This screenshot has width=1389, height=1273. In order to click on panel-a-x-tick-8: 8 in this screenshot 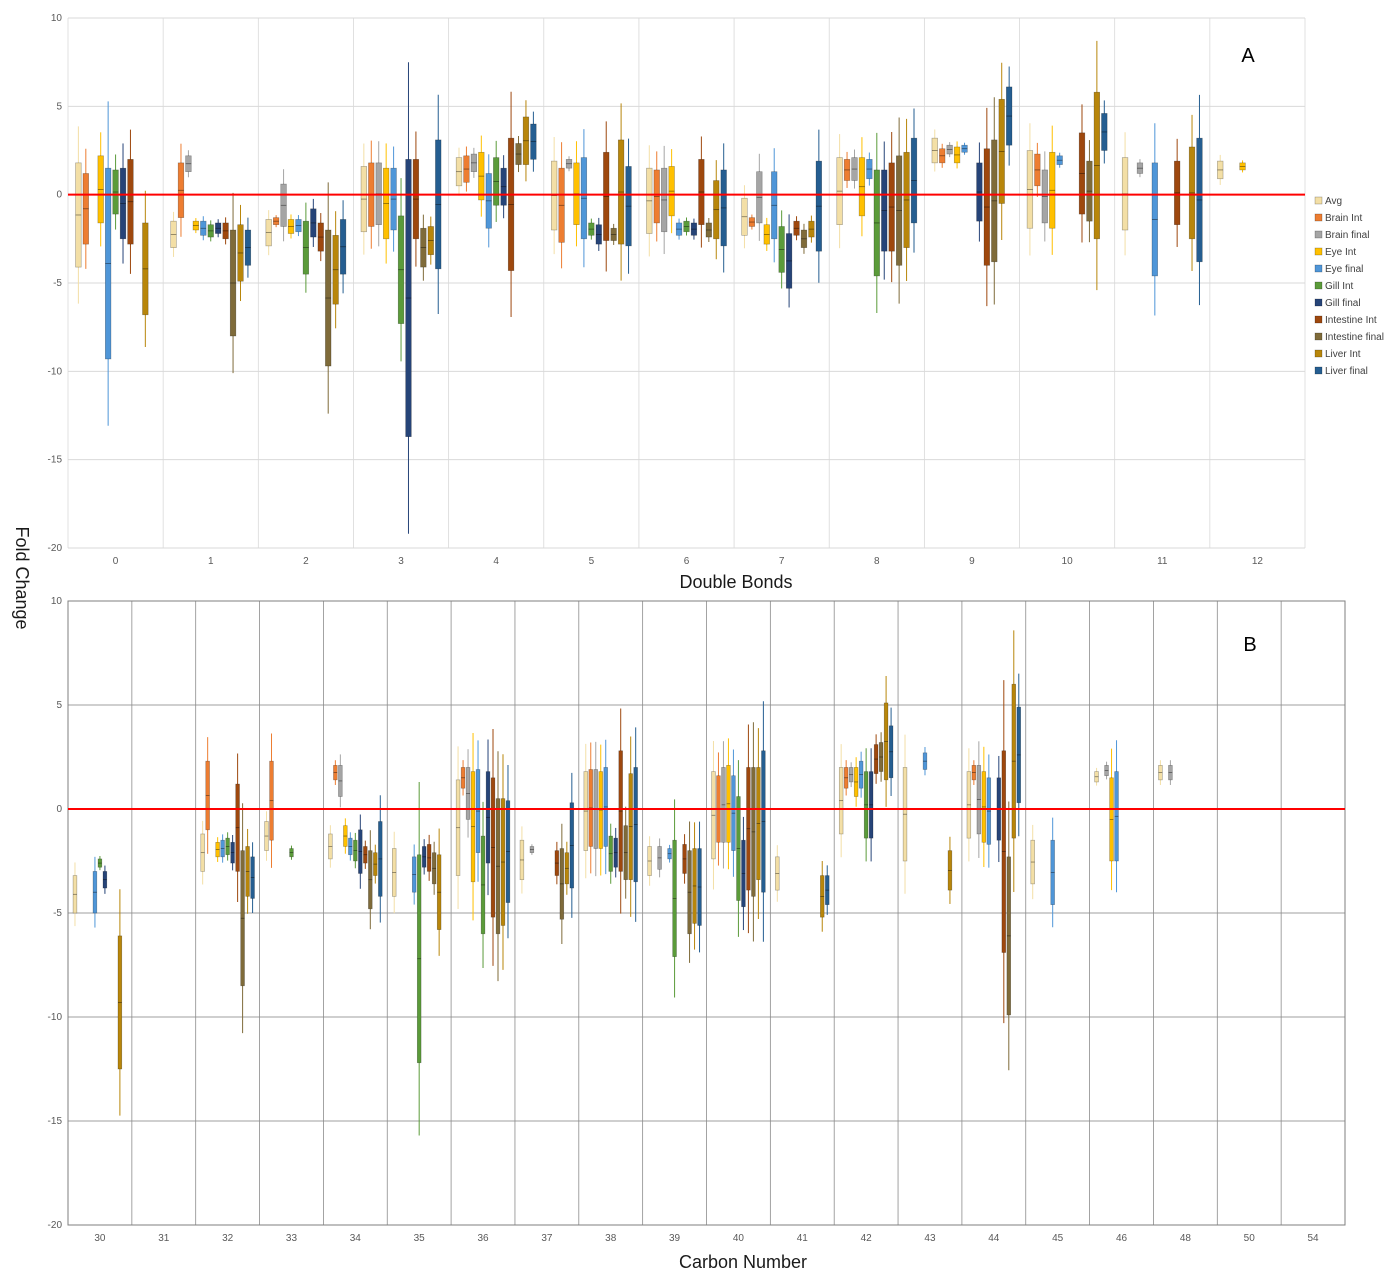, I will do `click(877, 561)`.